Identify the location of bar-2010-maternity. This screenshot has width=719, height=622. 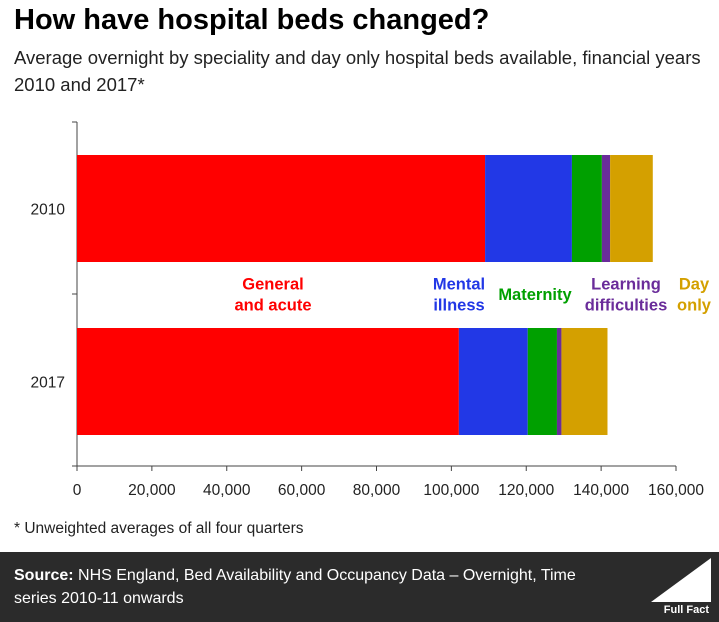
(586, 208).